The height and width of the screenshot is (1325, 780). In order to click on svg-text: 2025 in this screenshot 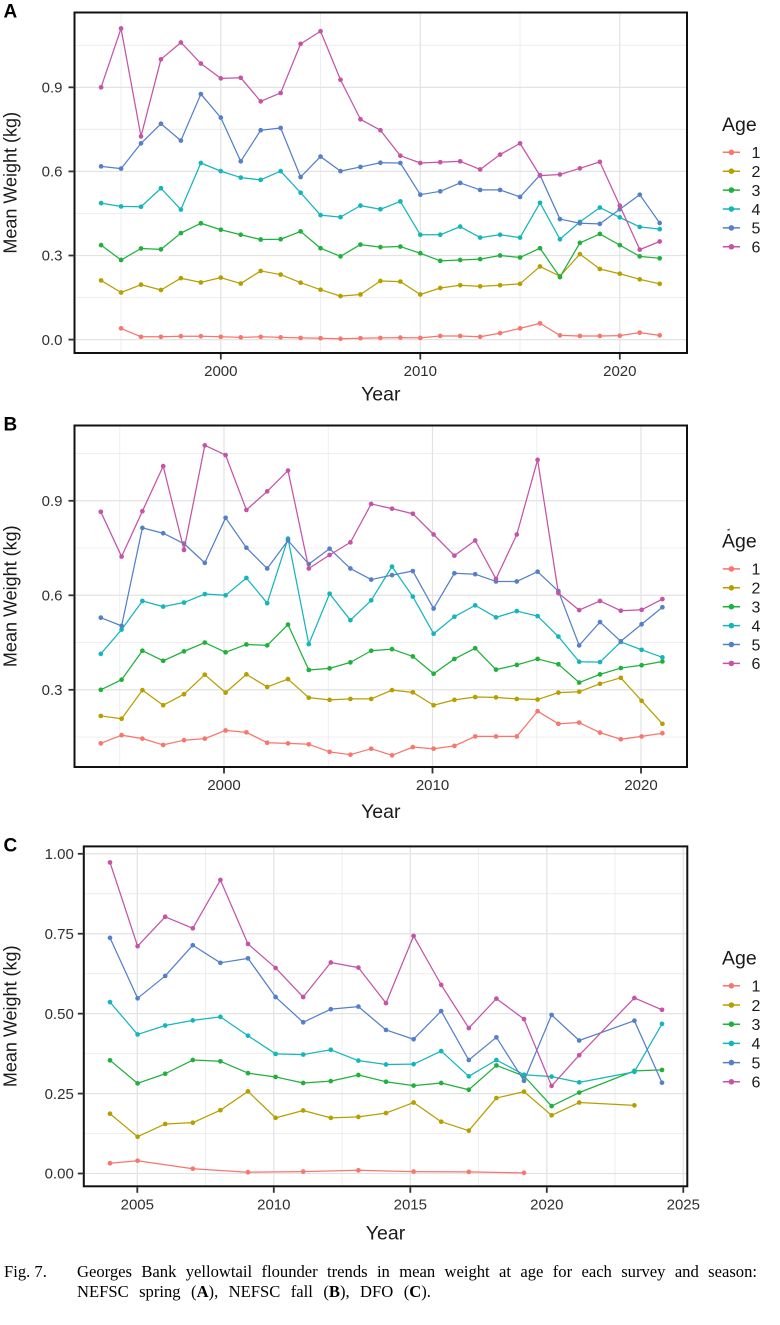, I will do `click(683, 1204)`.